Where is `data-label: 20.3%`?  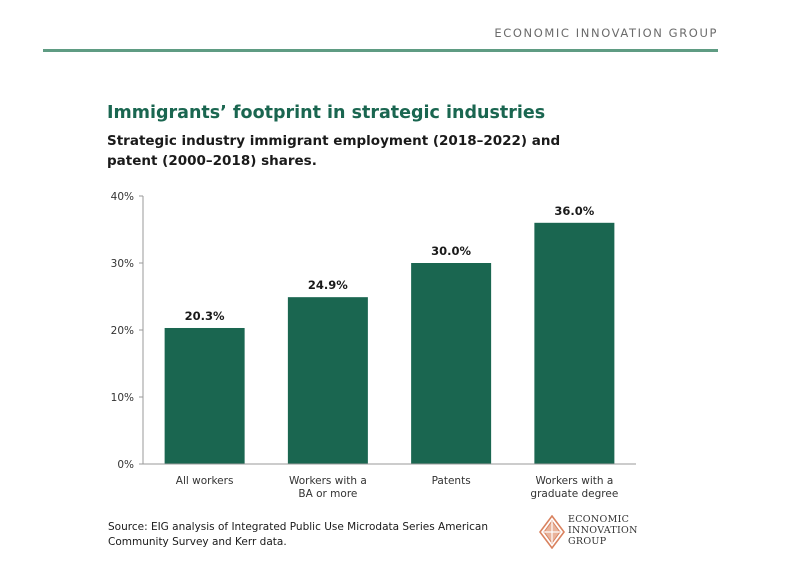
data-label: 20.3% is located at coordinates (205, 316).